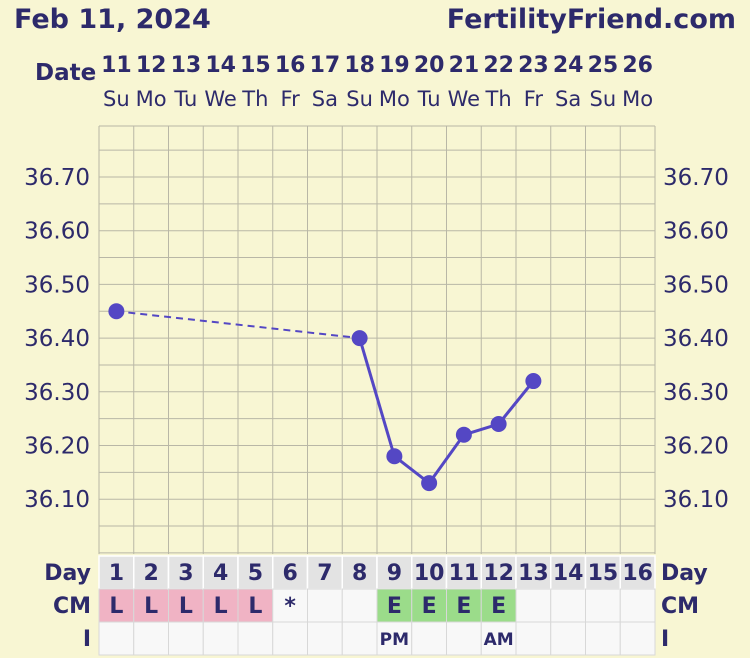 This screenshot has height=658, width=750. What do you see at coordinates (116, 573) in the screenshot?
I see `cycle-day-number: 1` at bounding box center [116, 573].